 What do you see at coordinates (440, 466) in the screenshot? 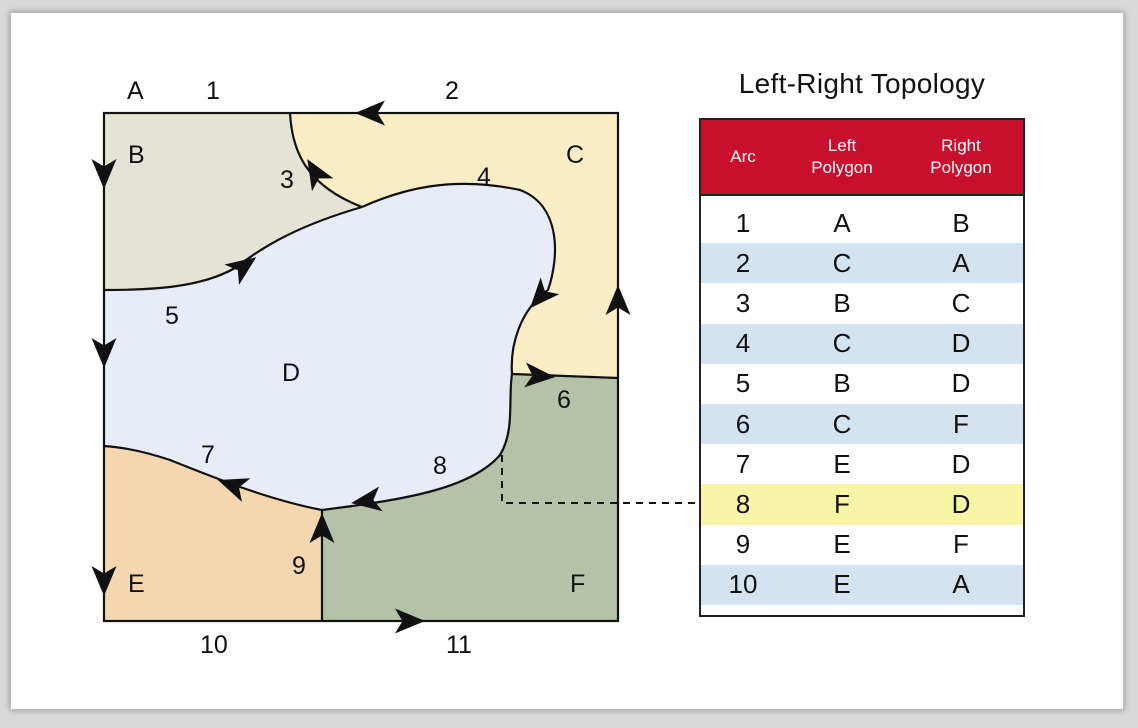
I see `arc-label-8: 8` at bounding box center [440, 466].